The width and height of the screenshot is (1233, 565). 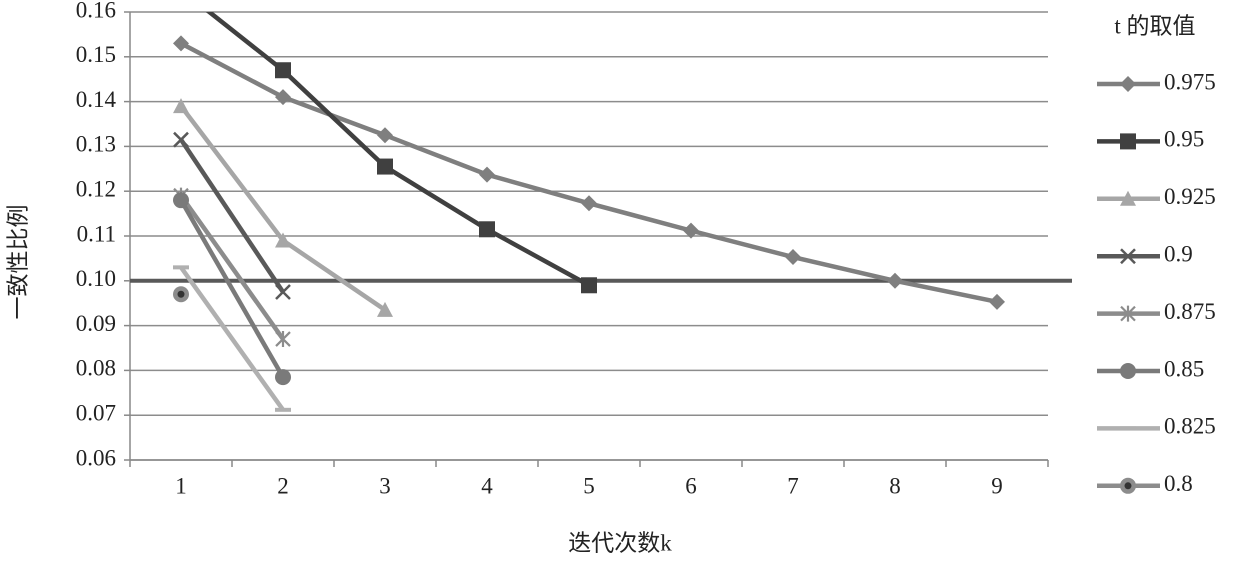 What do you see at coordinates (96, 457) in the screenshot?
I see `y-tick-label: 0.06` at bounding box center [96, 457].